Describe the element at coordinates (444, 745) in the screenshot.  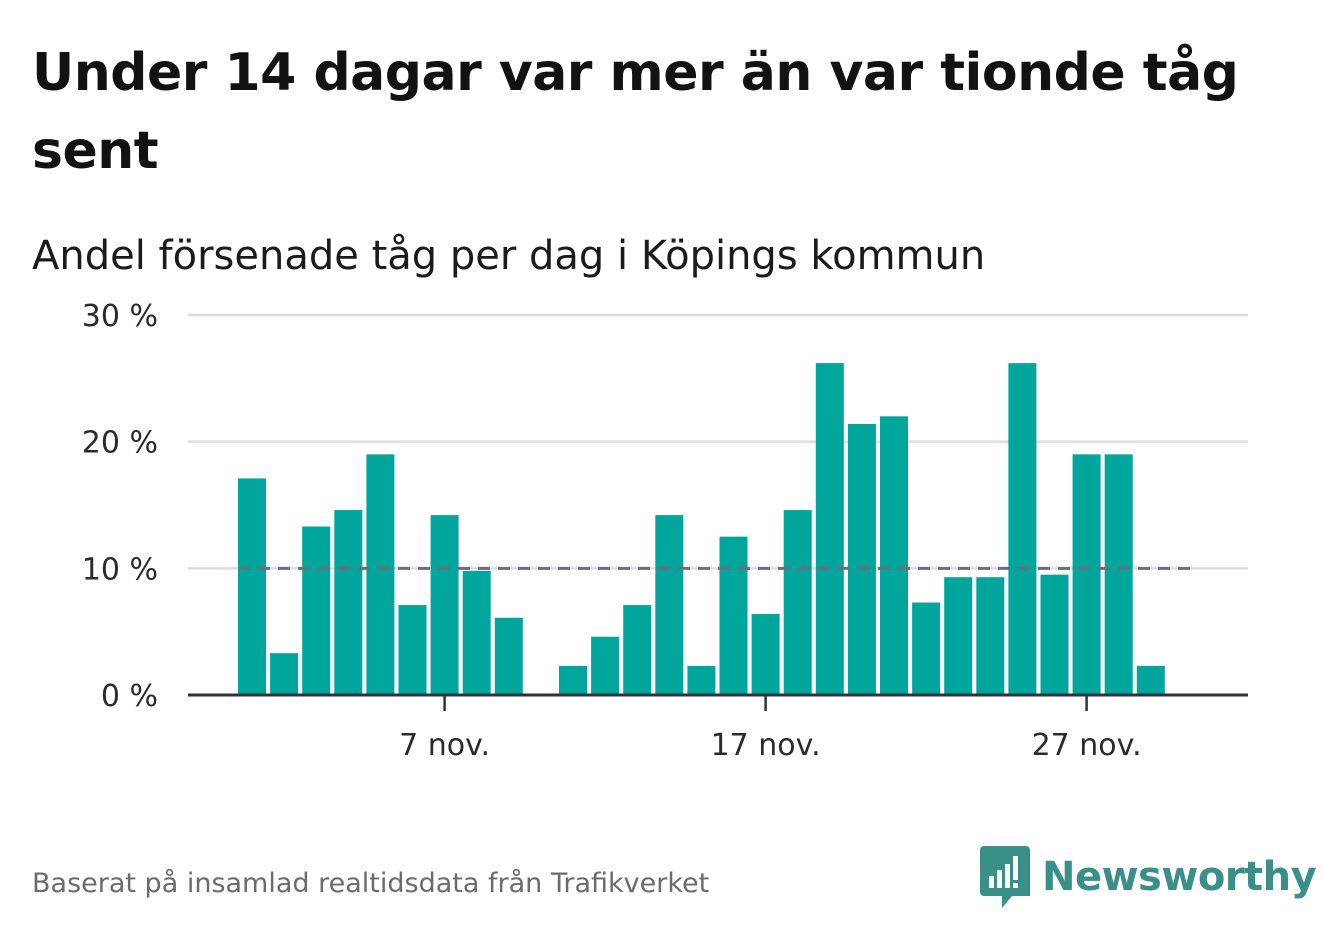
I see `x-tick-label: 7 nov.` at that location.